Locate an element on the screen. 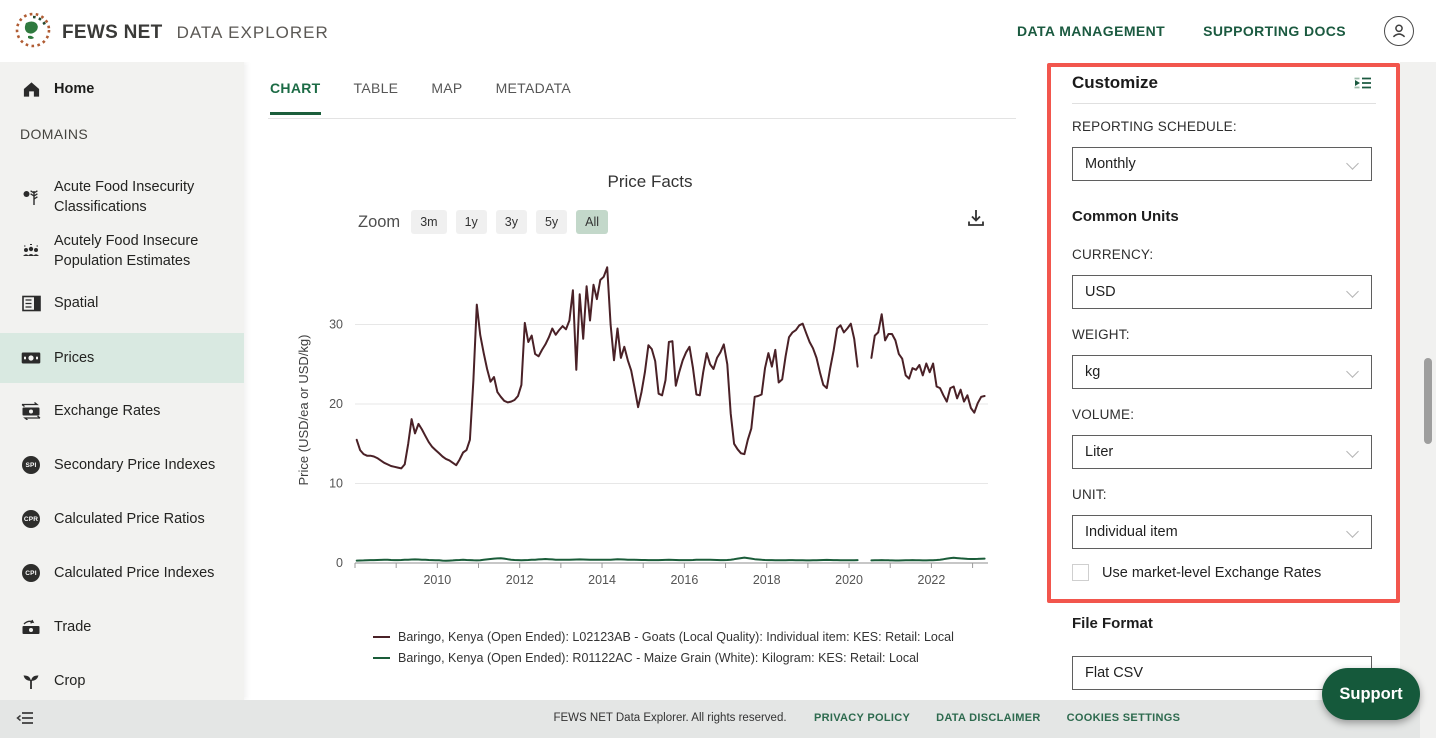 Image resolution: width=1436 pixels, height=738 pixels. unit-select: Individual item is located at coordinates (1222, 532).